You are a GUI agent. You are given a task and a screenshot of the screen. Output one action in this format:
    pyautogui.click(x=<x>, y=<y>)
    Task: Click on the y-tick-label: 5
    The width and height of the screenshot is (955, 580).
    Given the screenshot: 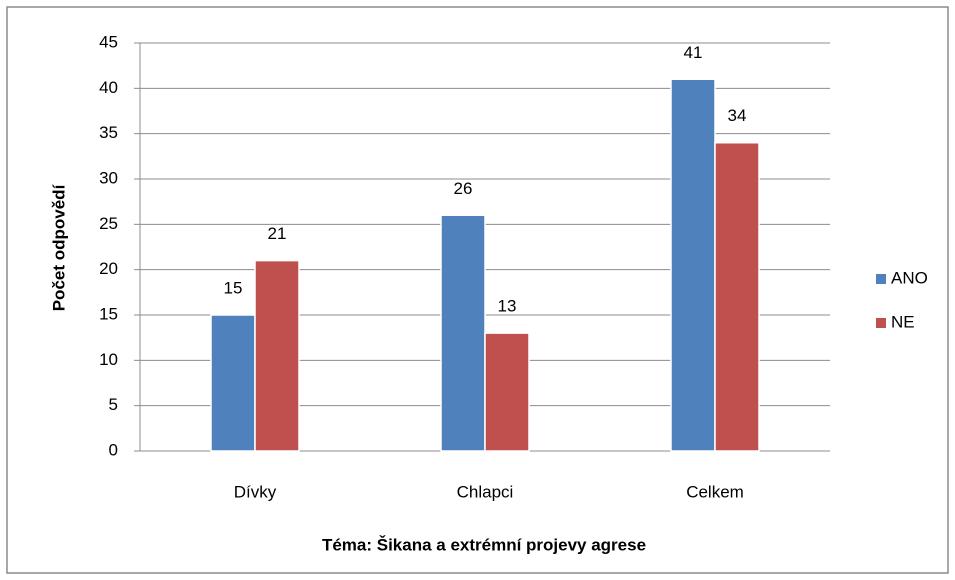 What is the action you would take?
    pyautogui.click(x=113, y=404)
    